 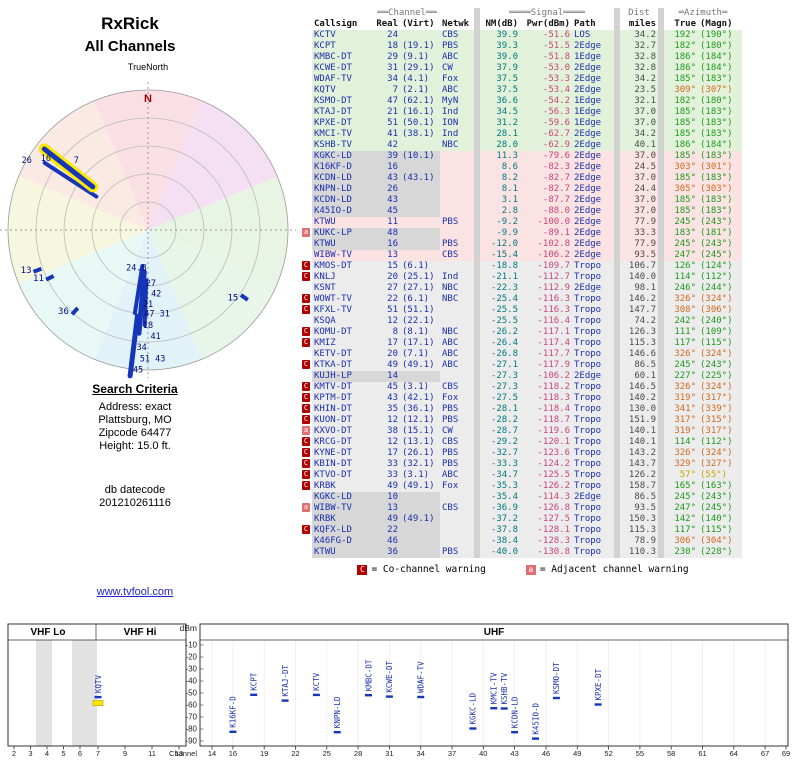 I want to click on cell-noise-margin: -36.9, so click(x=500, y=508).